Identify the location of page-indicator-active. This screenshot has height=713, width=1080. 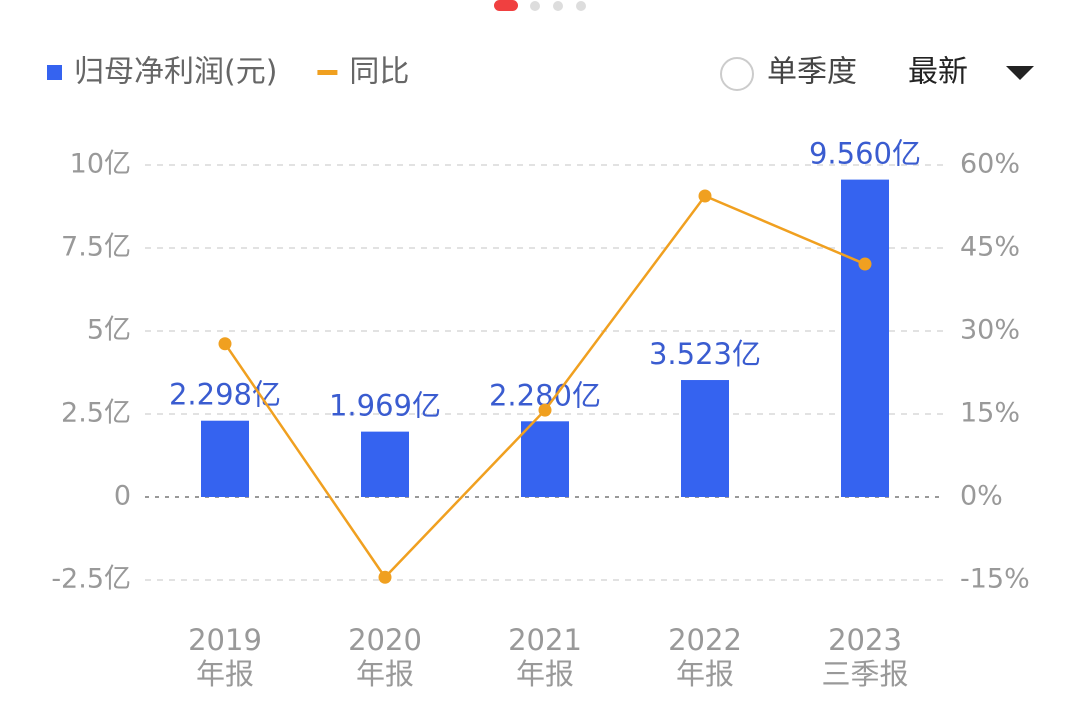
(506, 5).